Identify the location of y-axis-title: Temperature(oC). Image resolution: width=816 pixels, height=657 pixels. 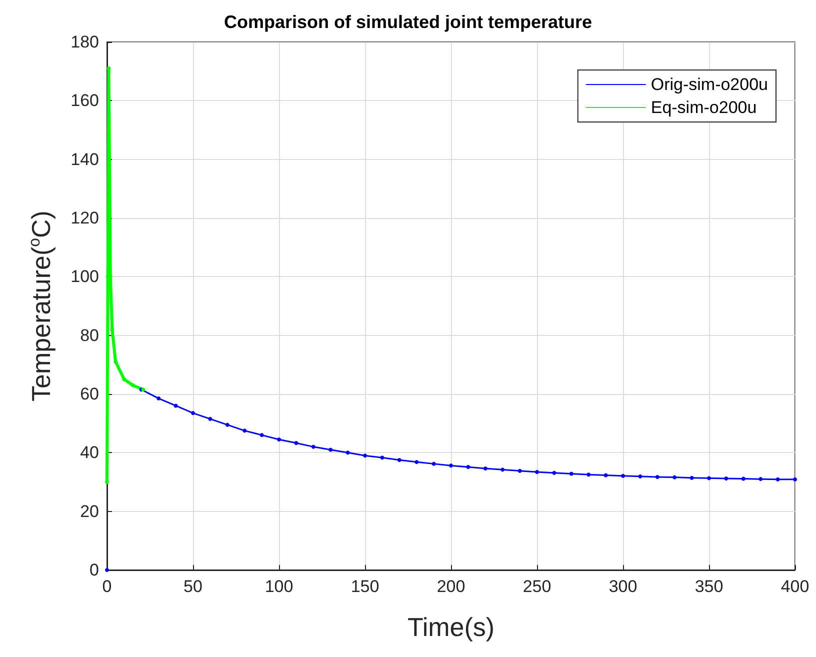
(41, 306).